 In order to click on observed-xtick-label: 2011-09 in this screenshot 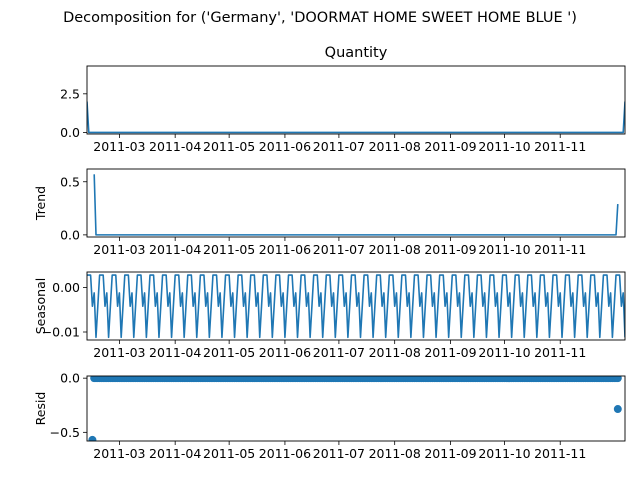, I will do `click(450, 146)`.